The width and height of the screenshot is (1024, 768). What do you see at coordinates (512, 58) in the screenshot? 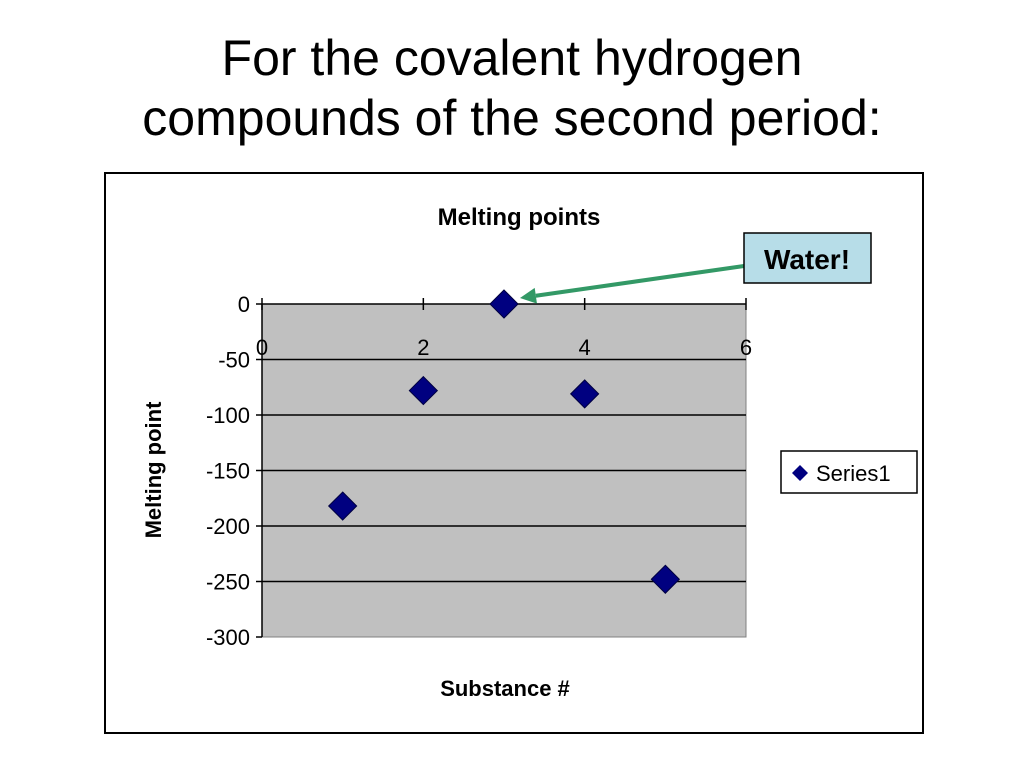
I see `slide-title-line-1: For the covalent hydrogen` at bounding box center [512, 58].